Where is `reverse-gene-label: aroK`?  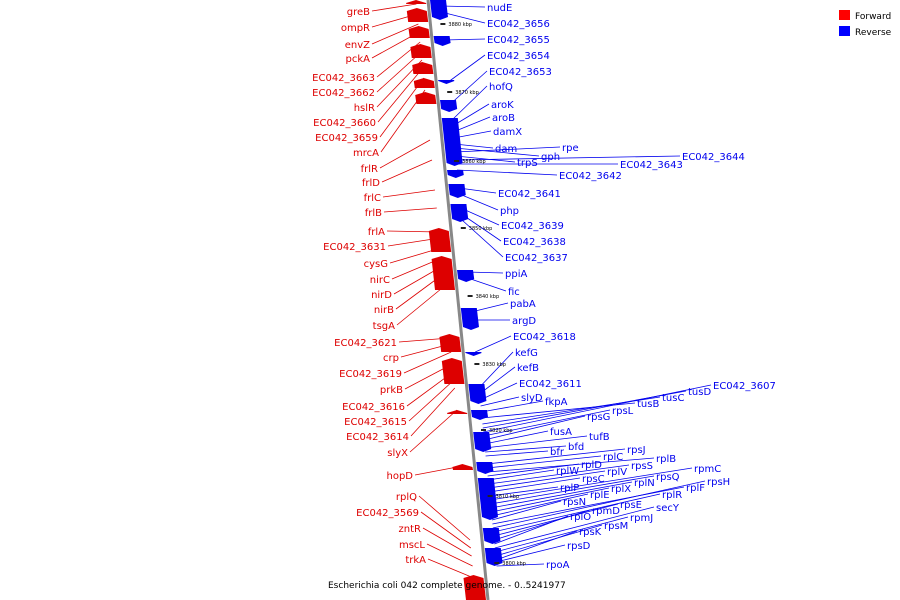
reverse-gene-label: aroK is located at coordinates (502, 105).